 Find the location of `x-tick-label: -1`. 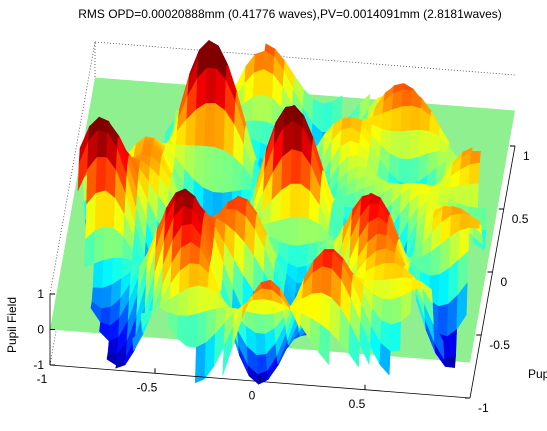

x-tick-label: -1 is located at coordinates (42, 379).